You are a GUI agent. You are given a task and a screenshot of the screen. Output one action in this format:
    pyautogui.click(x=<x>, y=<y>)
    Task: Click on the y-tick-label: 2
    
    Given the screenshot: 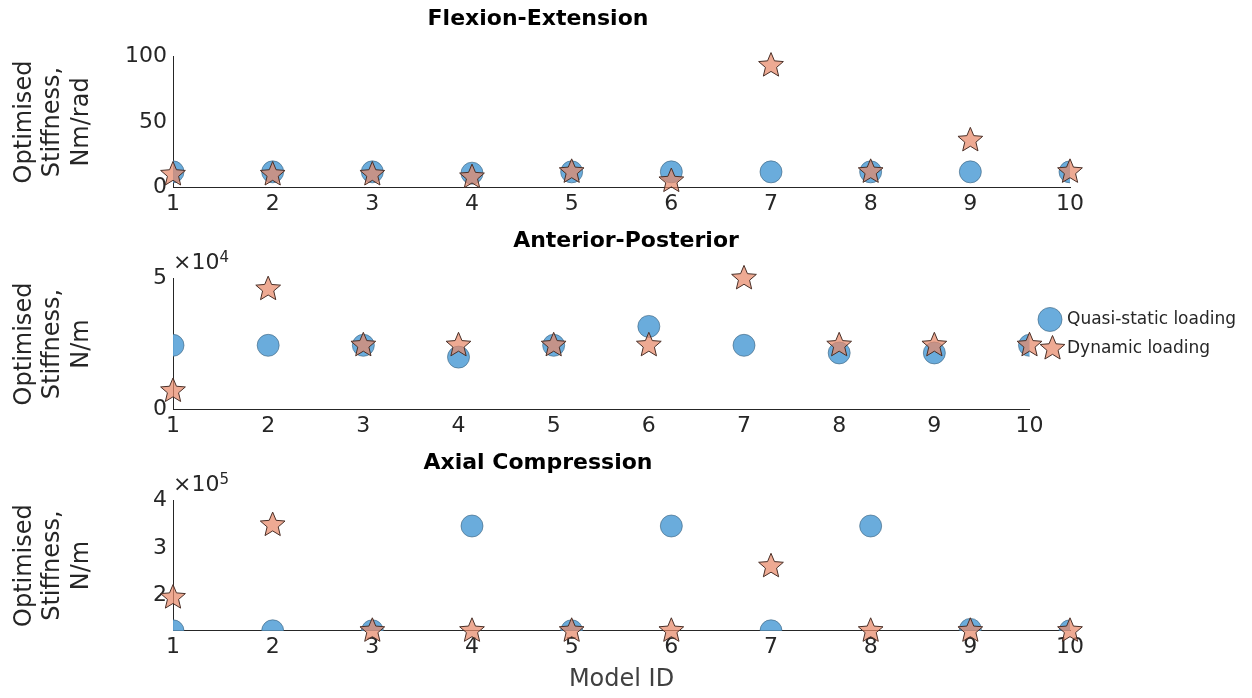 What is the action you would take?
    pyautogui.click(x=160, y=593)
    